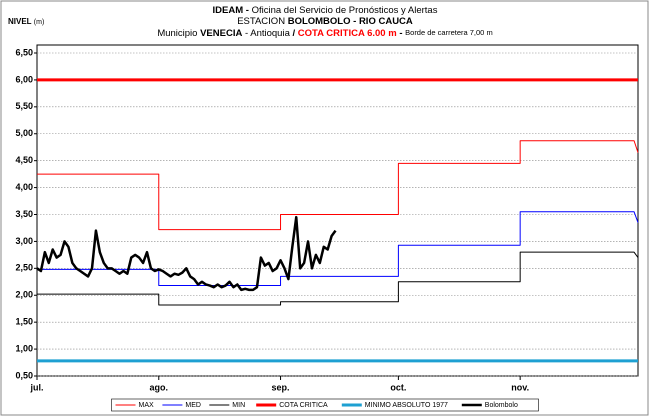 This screenshot has width=650, height=417. I want to click on y-tick-label: 2,00, so click(24, 295).